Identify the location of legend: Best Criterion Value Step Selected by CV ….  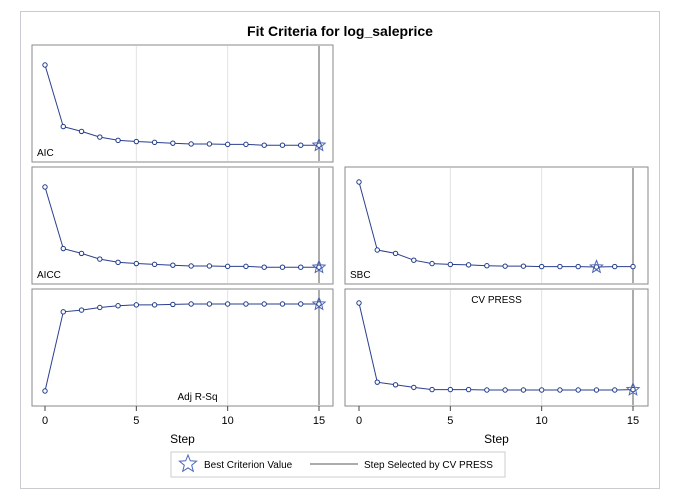
(338, 464).